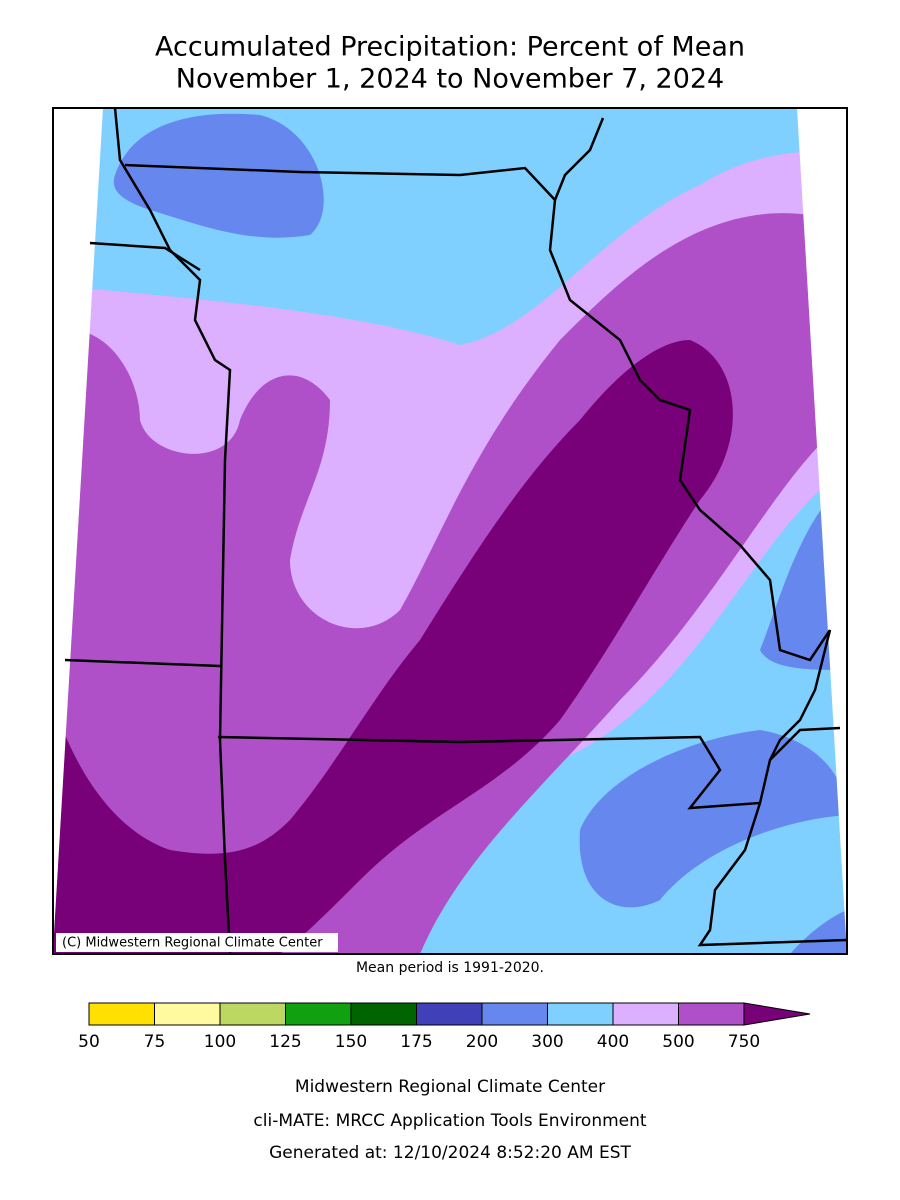 This screenshot has width=900, height=1200. What do you see at coordinates (450, 1153) in the screenshot?
I see `footer-line: Generated at: 12/10/2024 8:52:20 AM EST` at bounding box center [450, 1153].